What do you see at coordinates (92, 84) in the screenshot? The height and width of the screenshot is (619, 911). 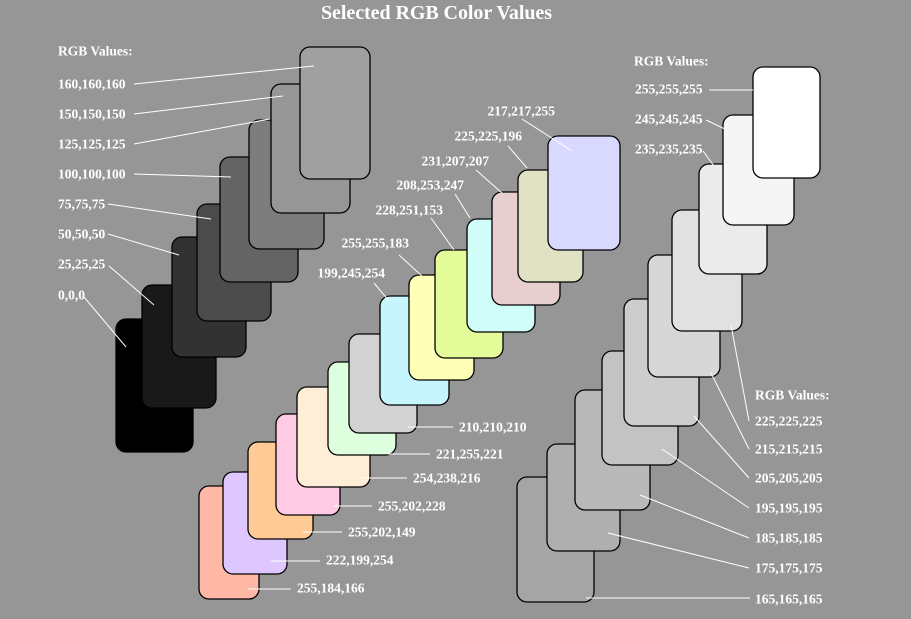 I see `svg-text: 160,160,160` at bounding box center [92, 84].